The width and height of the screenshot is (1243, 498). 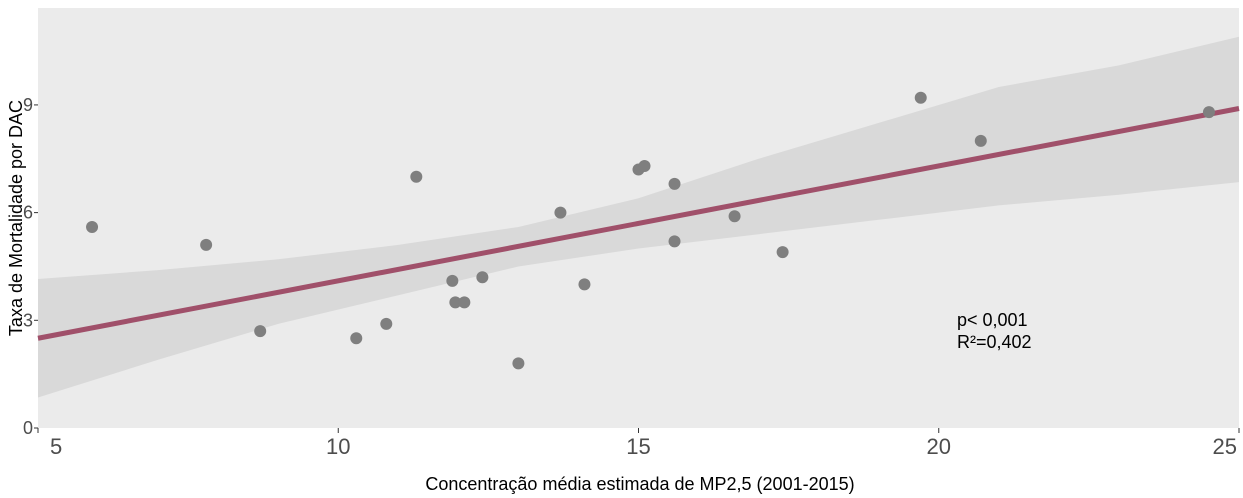 I want to click on x-tick-label: 15, so click(x=638, y=446).